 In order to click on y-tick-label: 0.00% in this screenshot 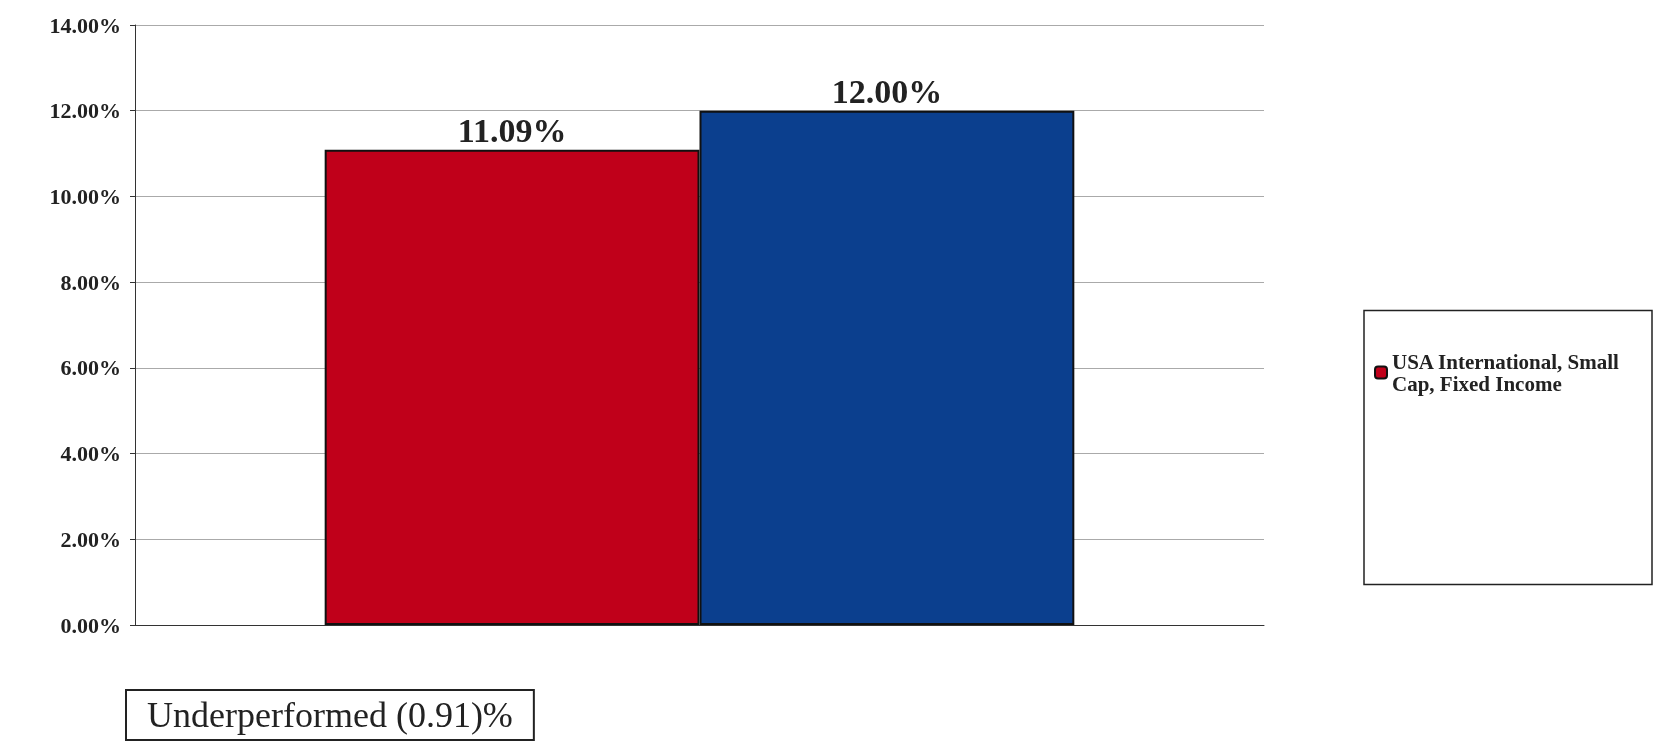, I will do `click(90, 625)`.